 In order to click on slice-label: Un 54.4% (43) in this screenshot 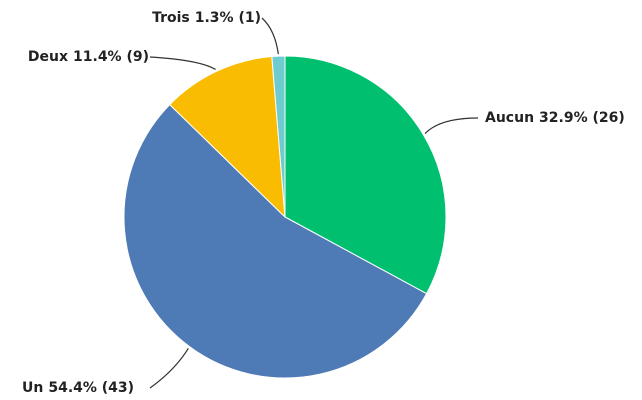, I will do `click(78, 388)`.